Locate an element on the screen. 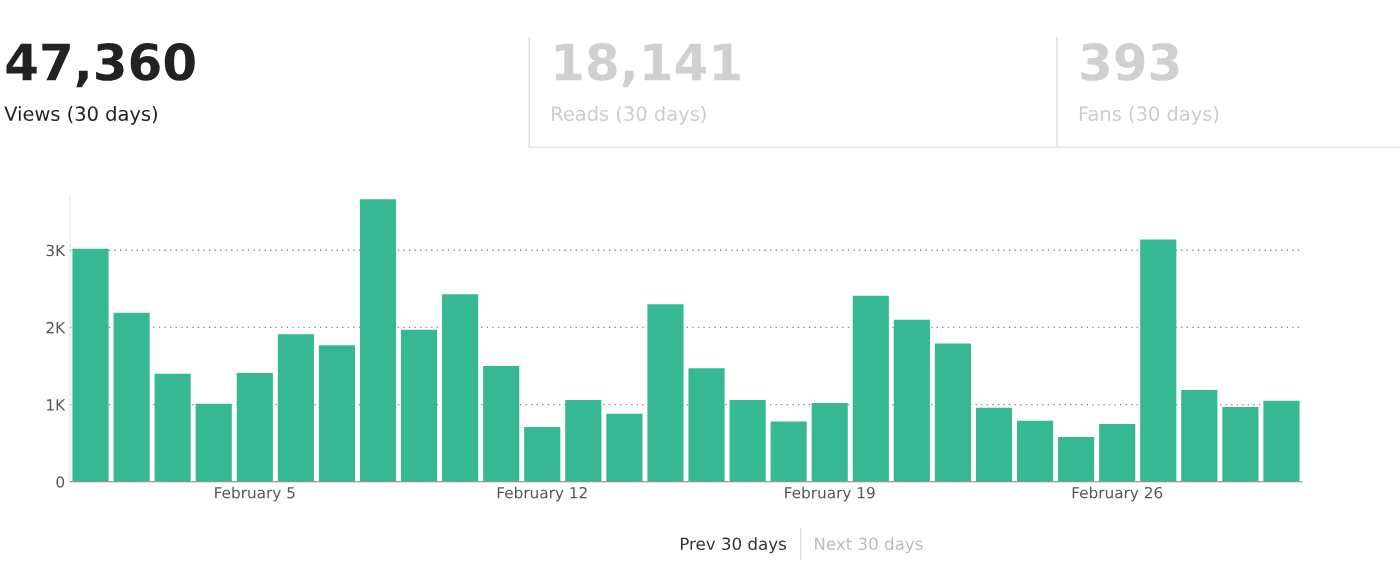  x-tick-label: February 5 is located at coordinates (255, 494).